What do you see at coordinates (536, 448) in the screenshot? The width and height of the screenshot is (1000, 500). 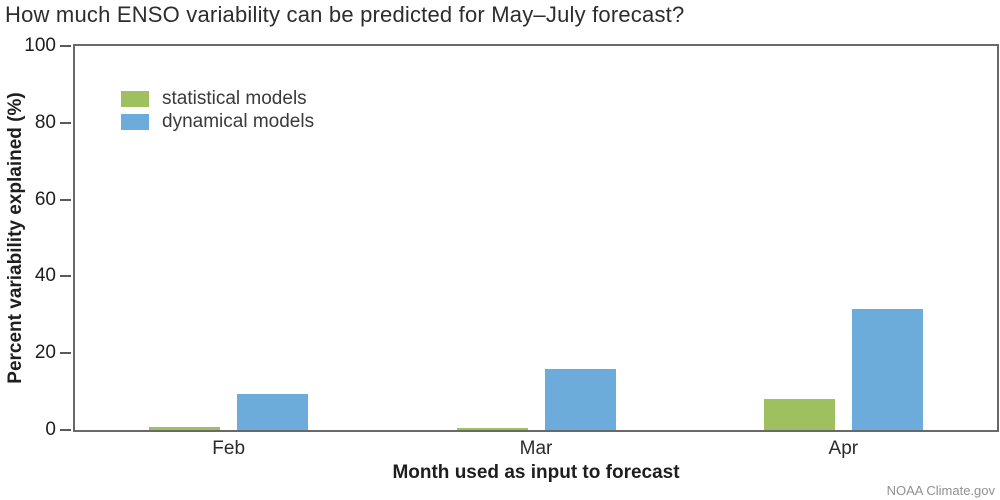 I see `x-tick-label-mar: Mar` at bounding box center [536, 448].